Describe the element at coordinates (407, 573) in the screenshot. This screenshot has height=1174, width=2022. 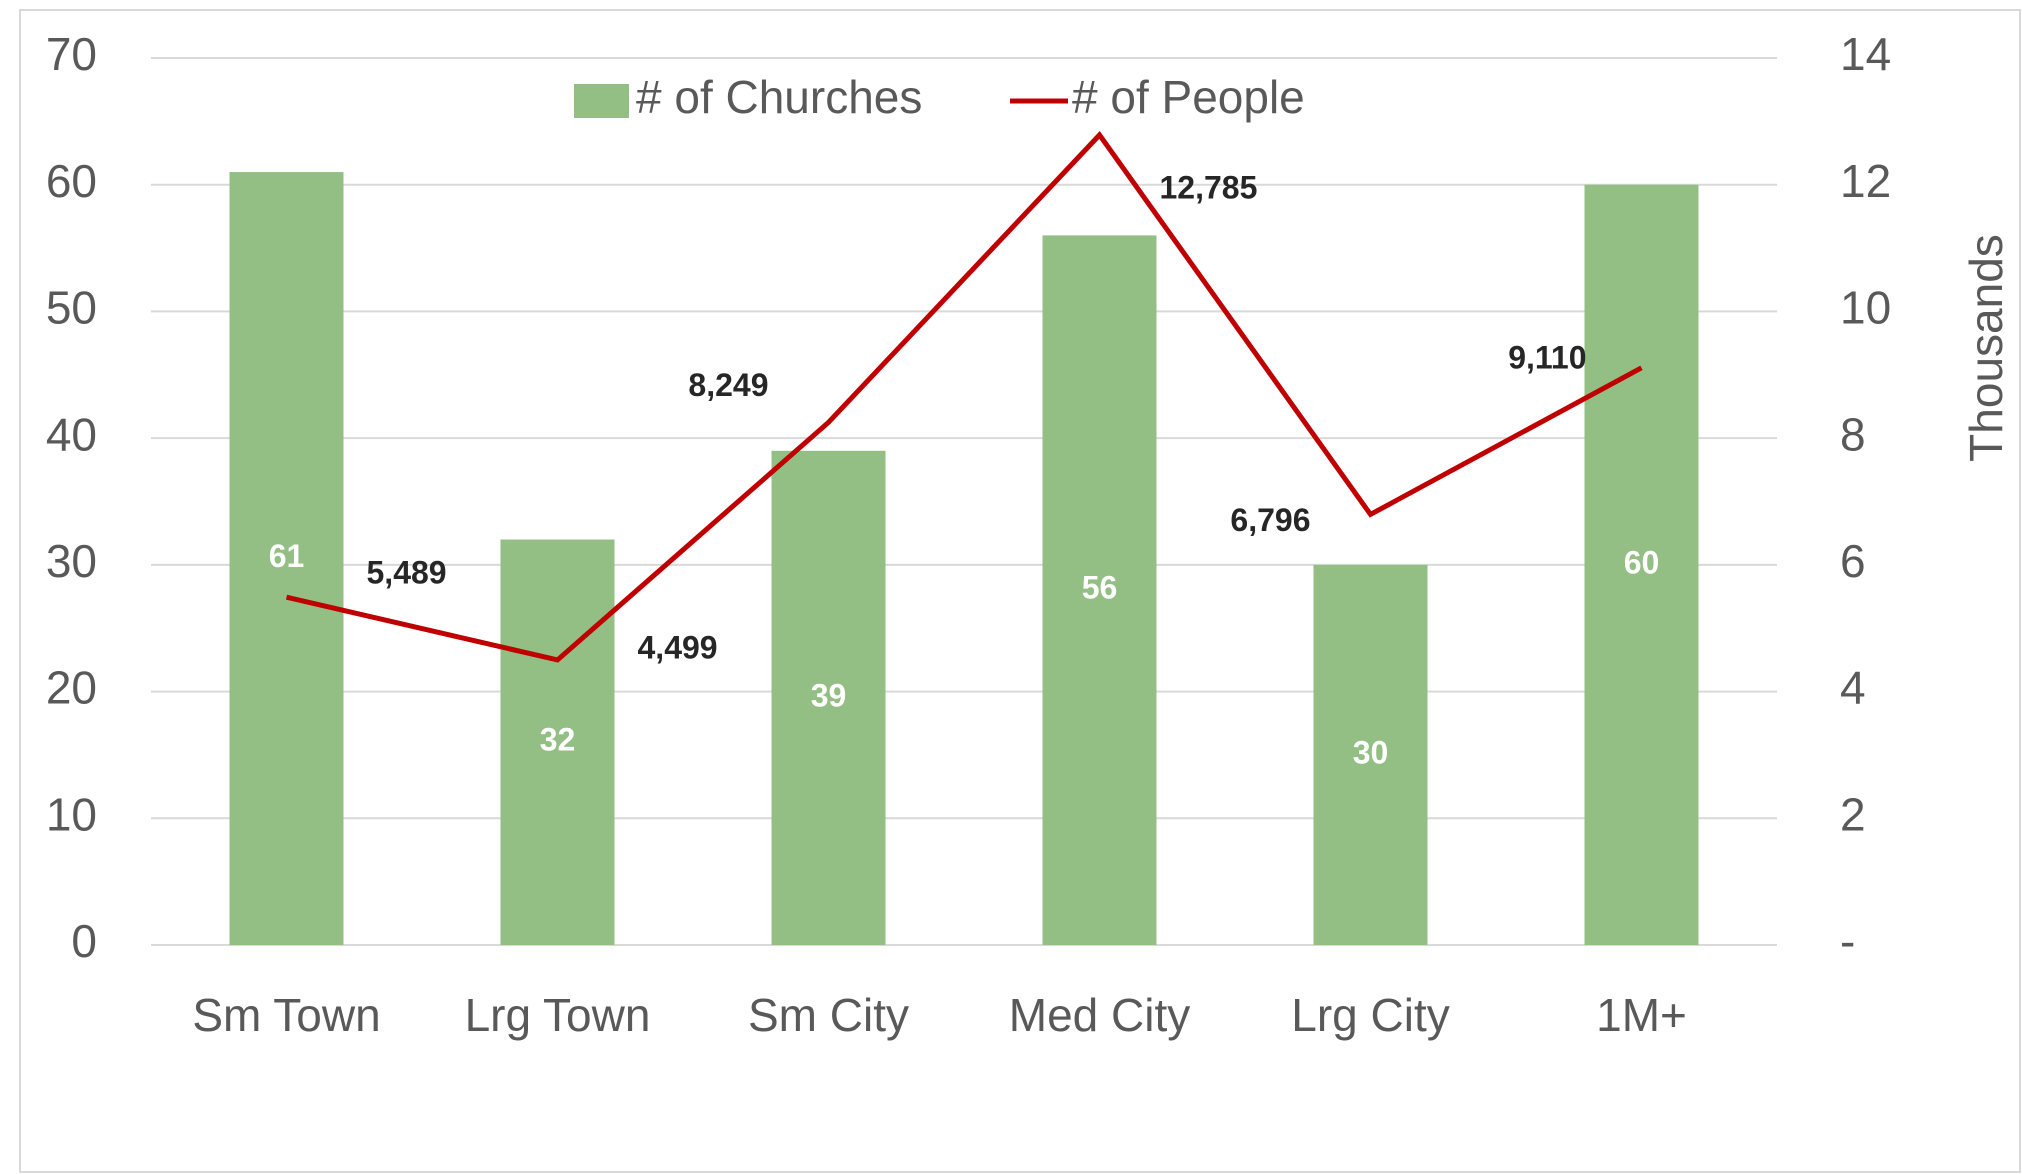
I see `line-value-label: 5,489` at that location.